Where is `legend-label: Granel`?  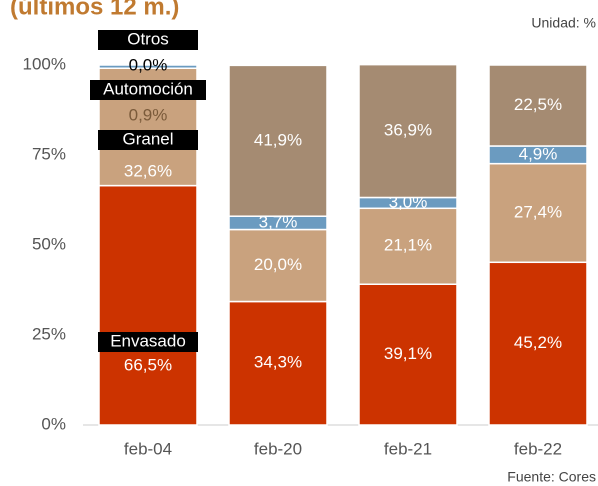 legend-label: Granel is located at coordinates (147, 138).